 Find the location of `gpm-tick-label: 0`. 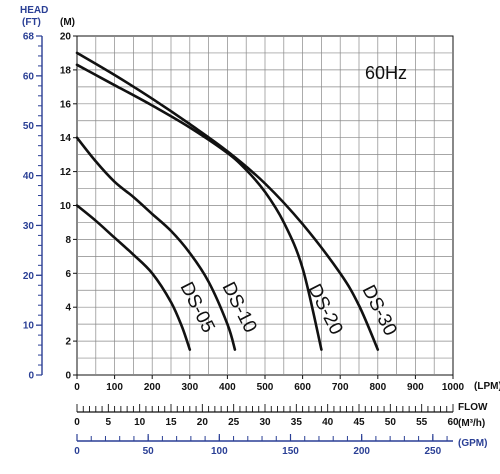

gpm-tick-label: 0 is located at coordinates (77, 451).